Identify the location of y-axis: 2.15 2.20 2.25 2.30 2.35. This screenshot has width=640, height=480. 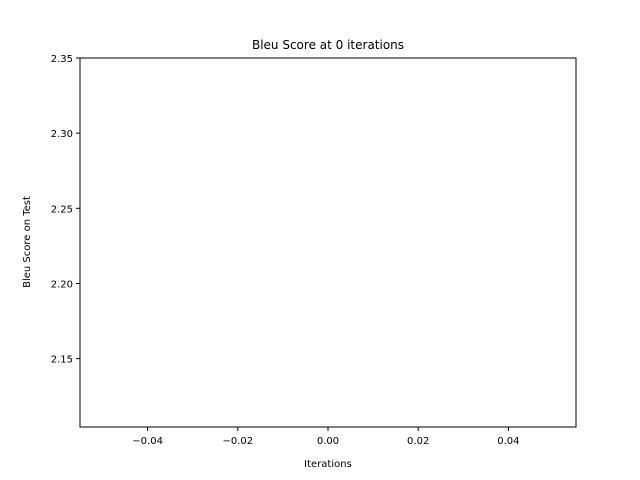
(65, 210).